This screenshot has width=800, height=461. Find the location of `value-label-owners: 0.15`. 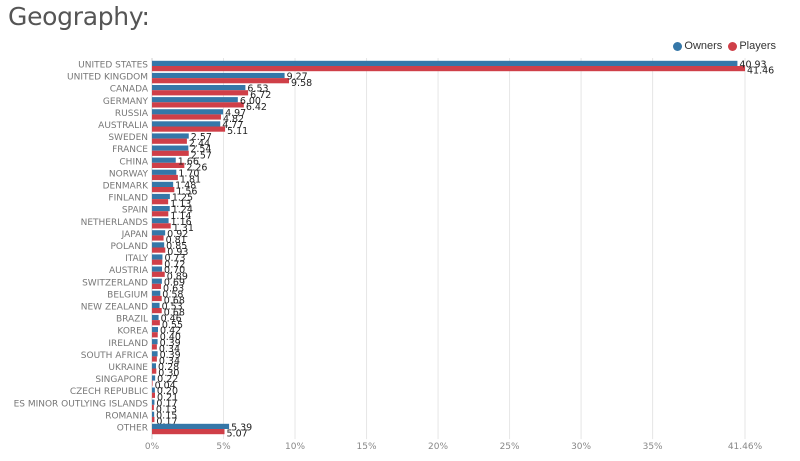

value-label-owners: 0.15 is located at coordinates (166, 415).